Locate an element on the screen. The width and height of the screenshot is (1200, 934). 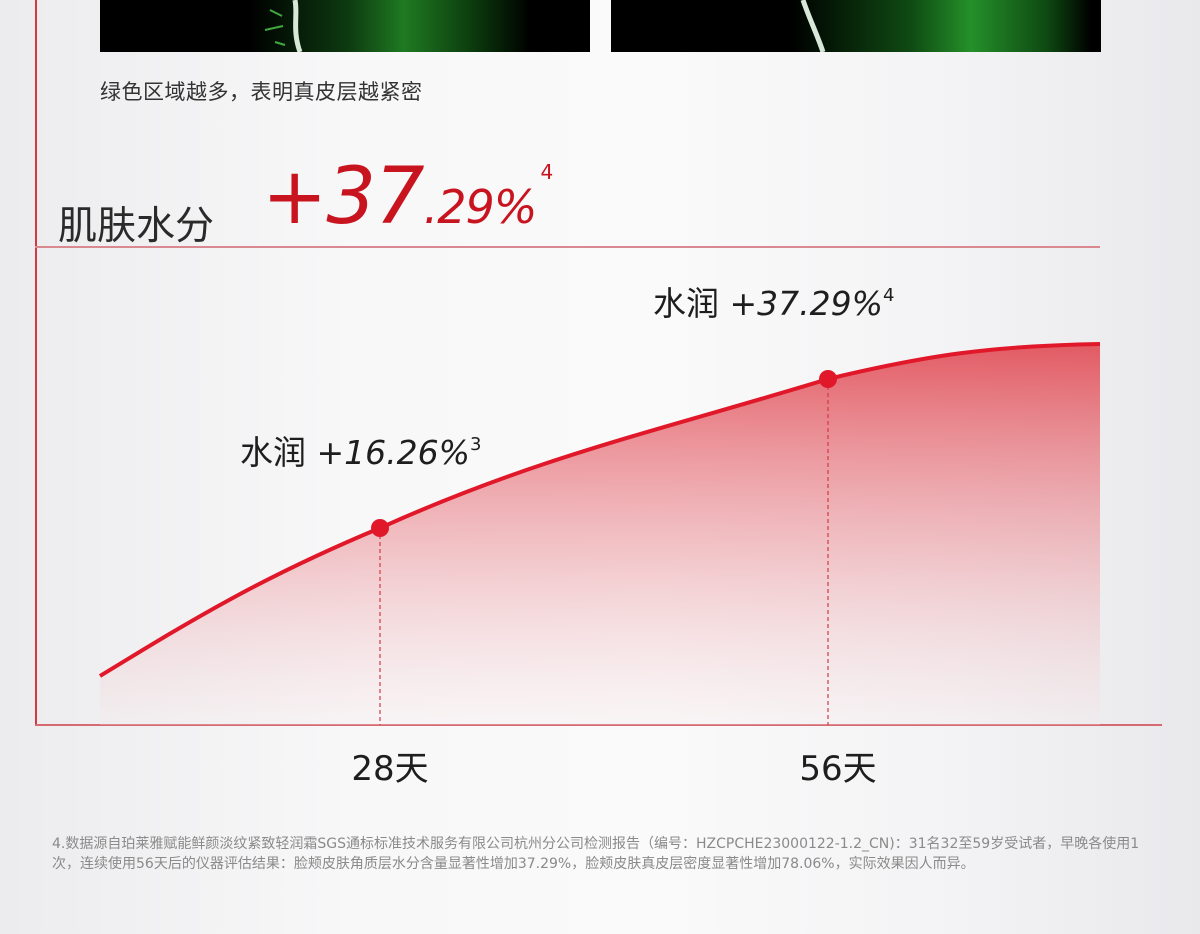
x-tick-label-1: 28天 is located at coordinates (389, 769).